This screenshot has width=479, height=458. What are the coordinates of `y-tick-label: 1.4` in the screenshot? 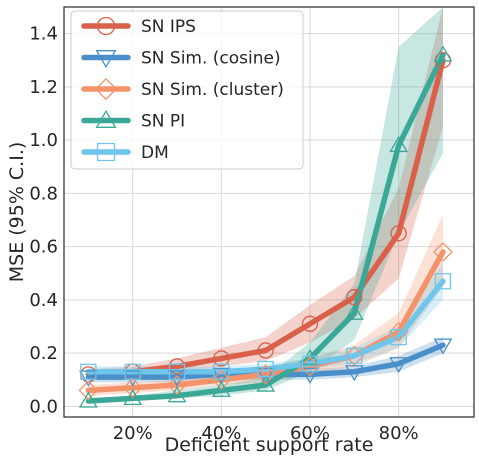 It's located at (43, 34).